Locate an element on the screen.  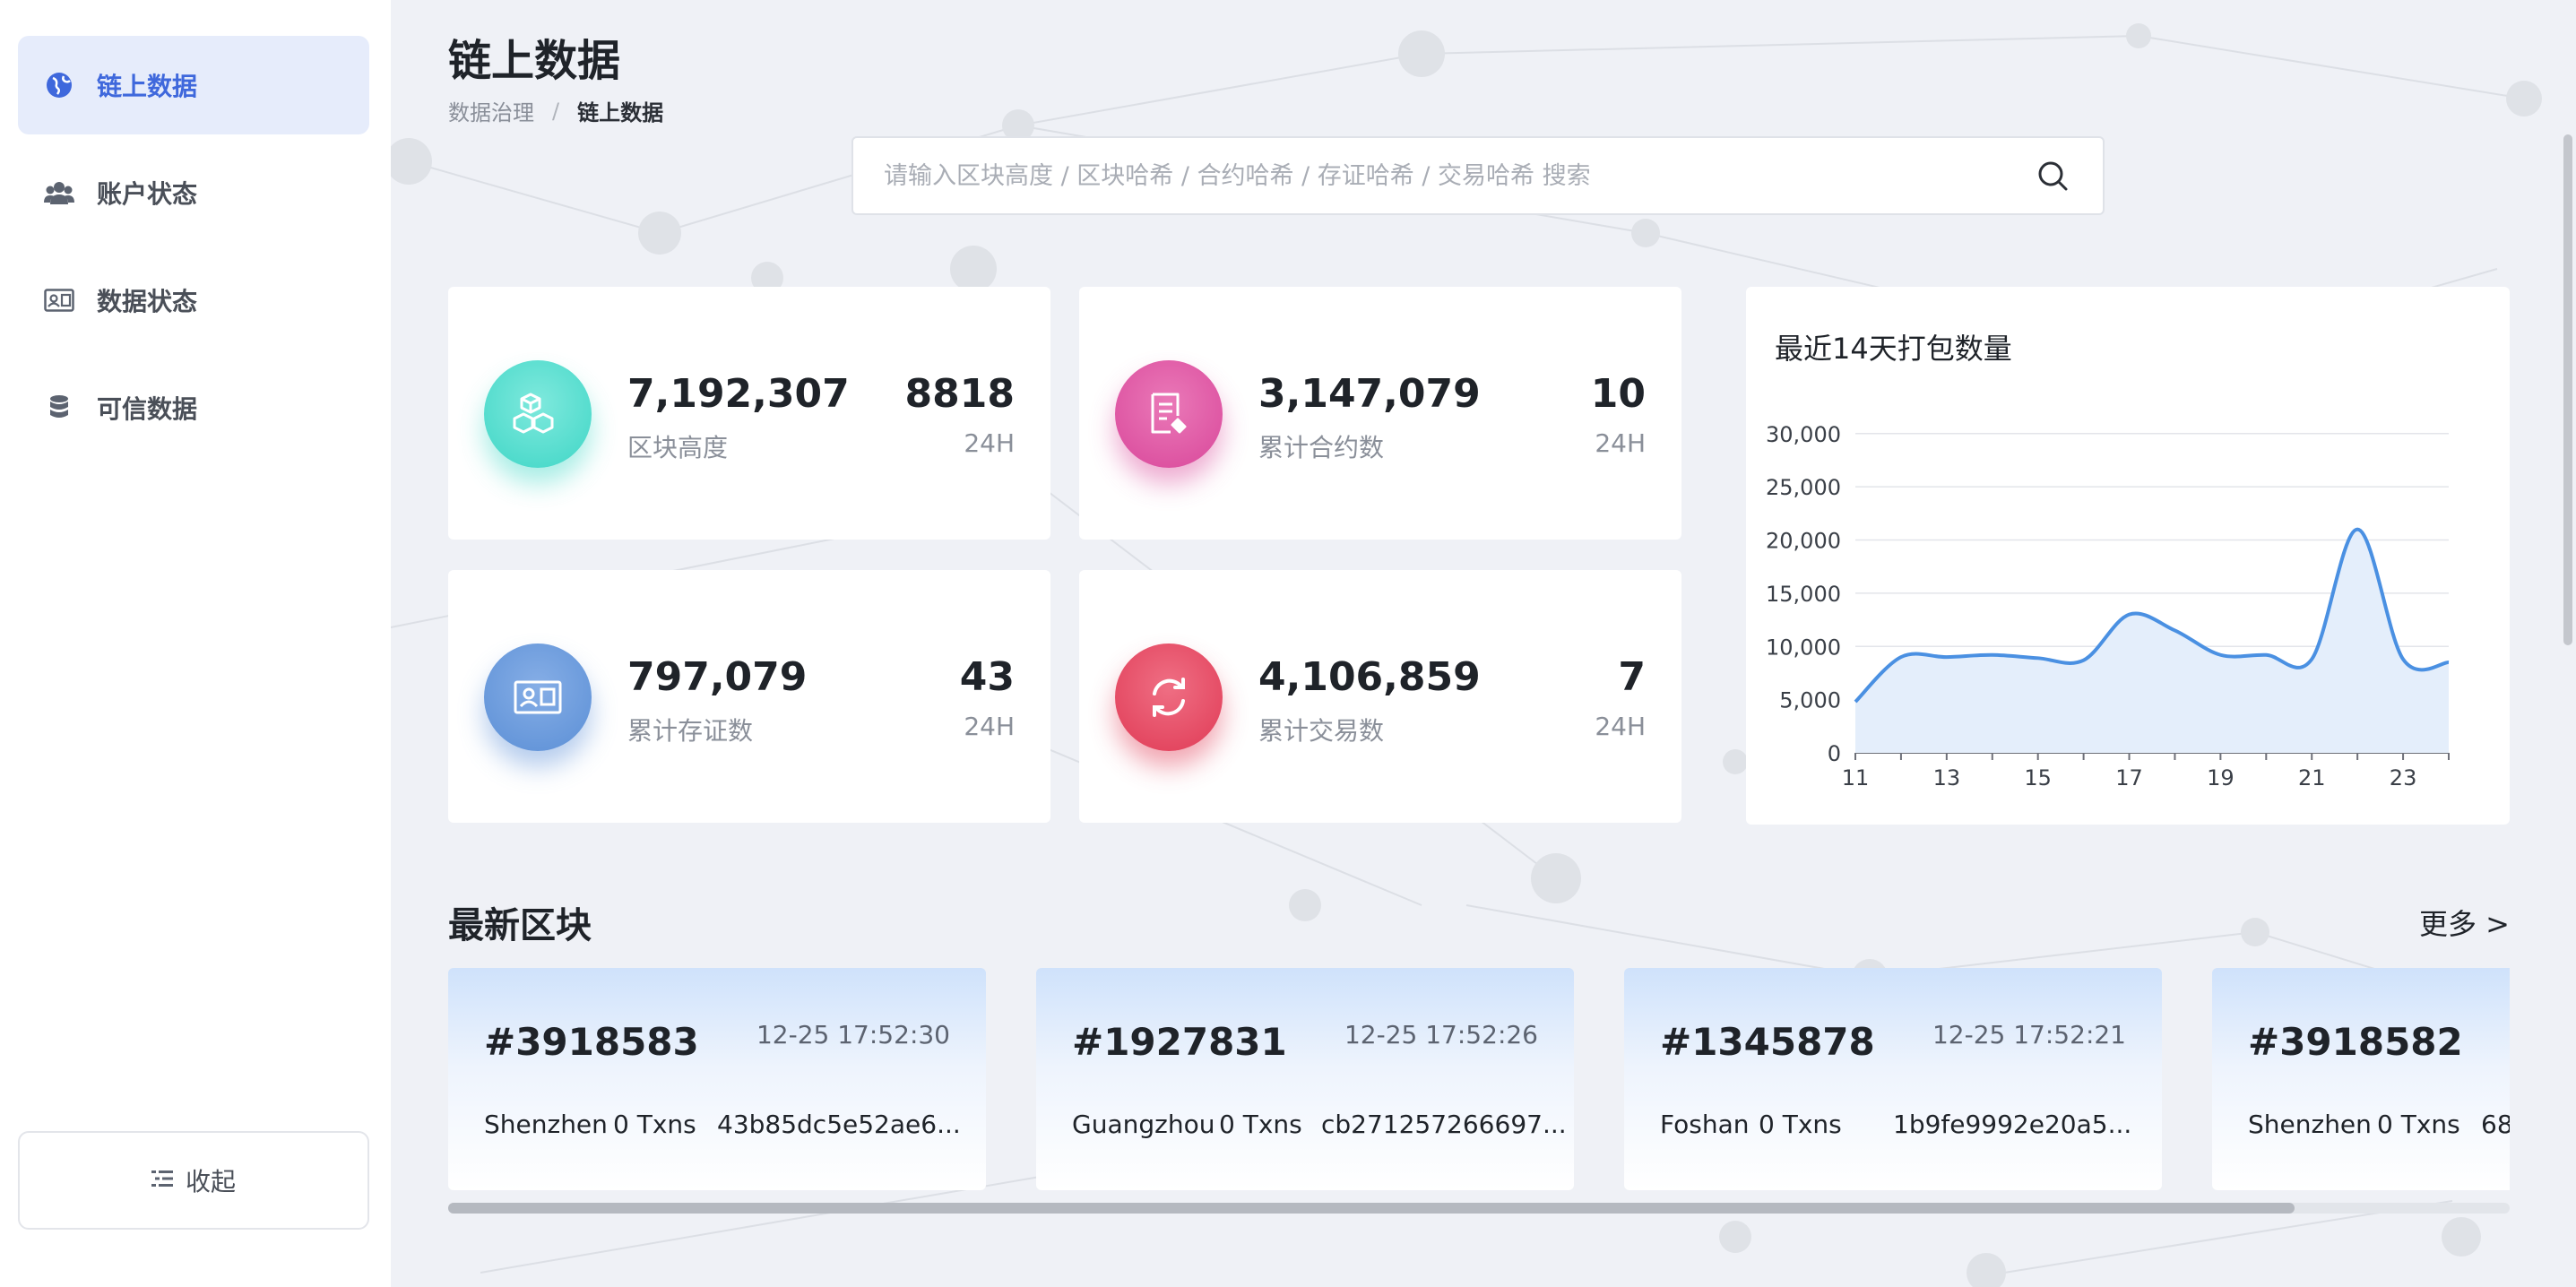
latest-blocks-title: 最新区块 is located at coordinates (520, 925).